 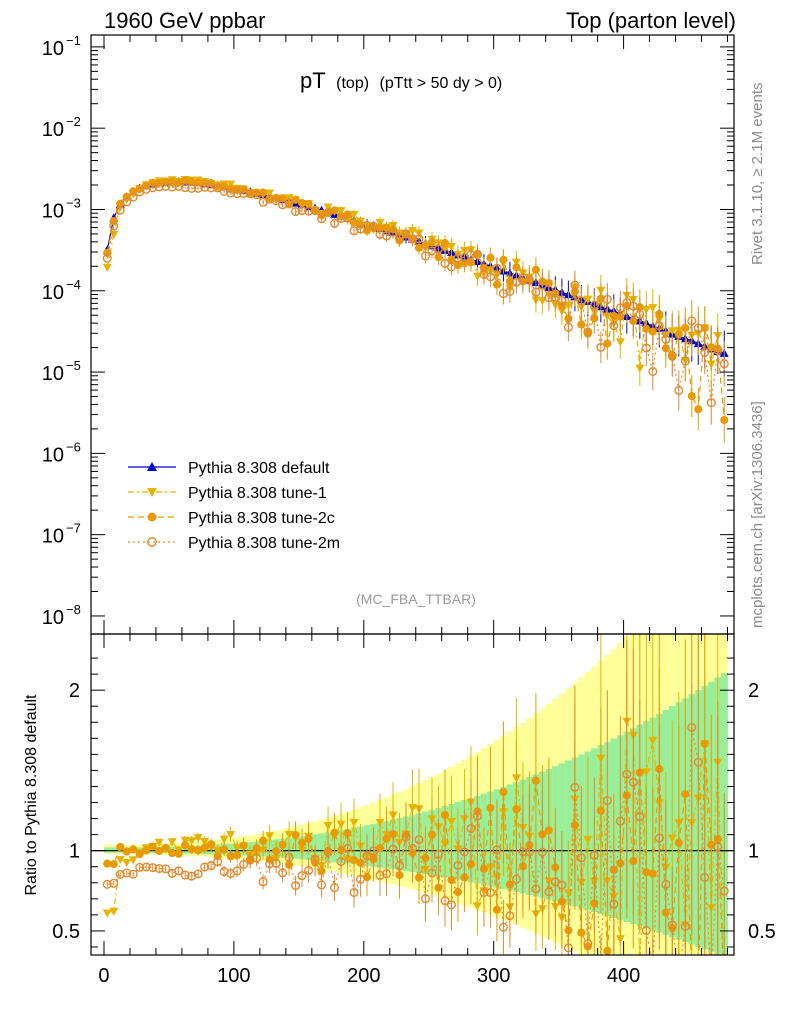 I want to click on x-tick-label: 300, so click(x=493, y=976).